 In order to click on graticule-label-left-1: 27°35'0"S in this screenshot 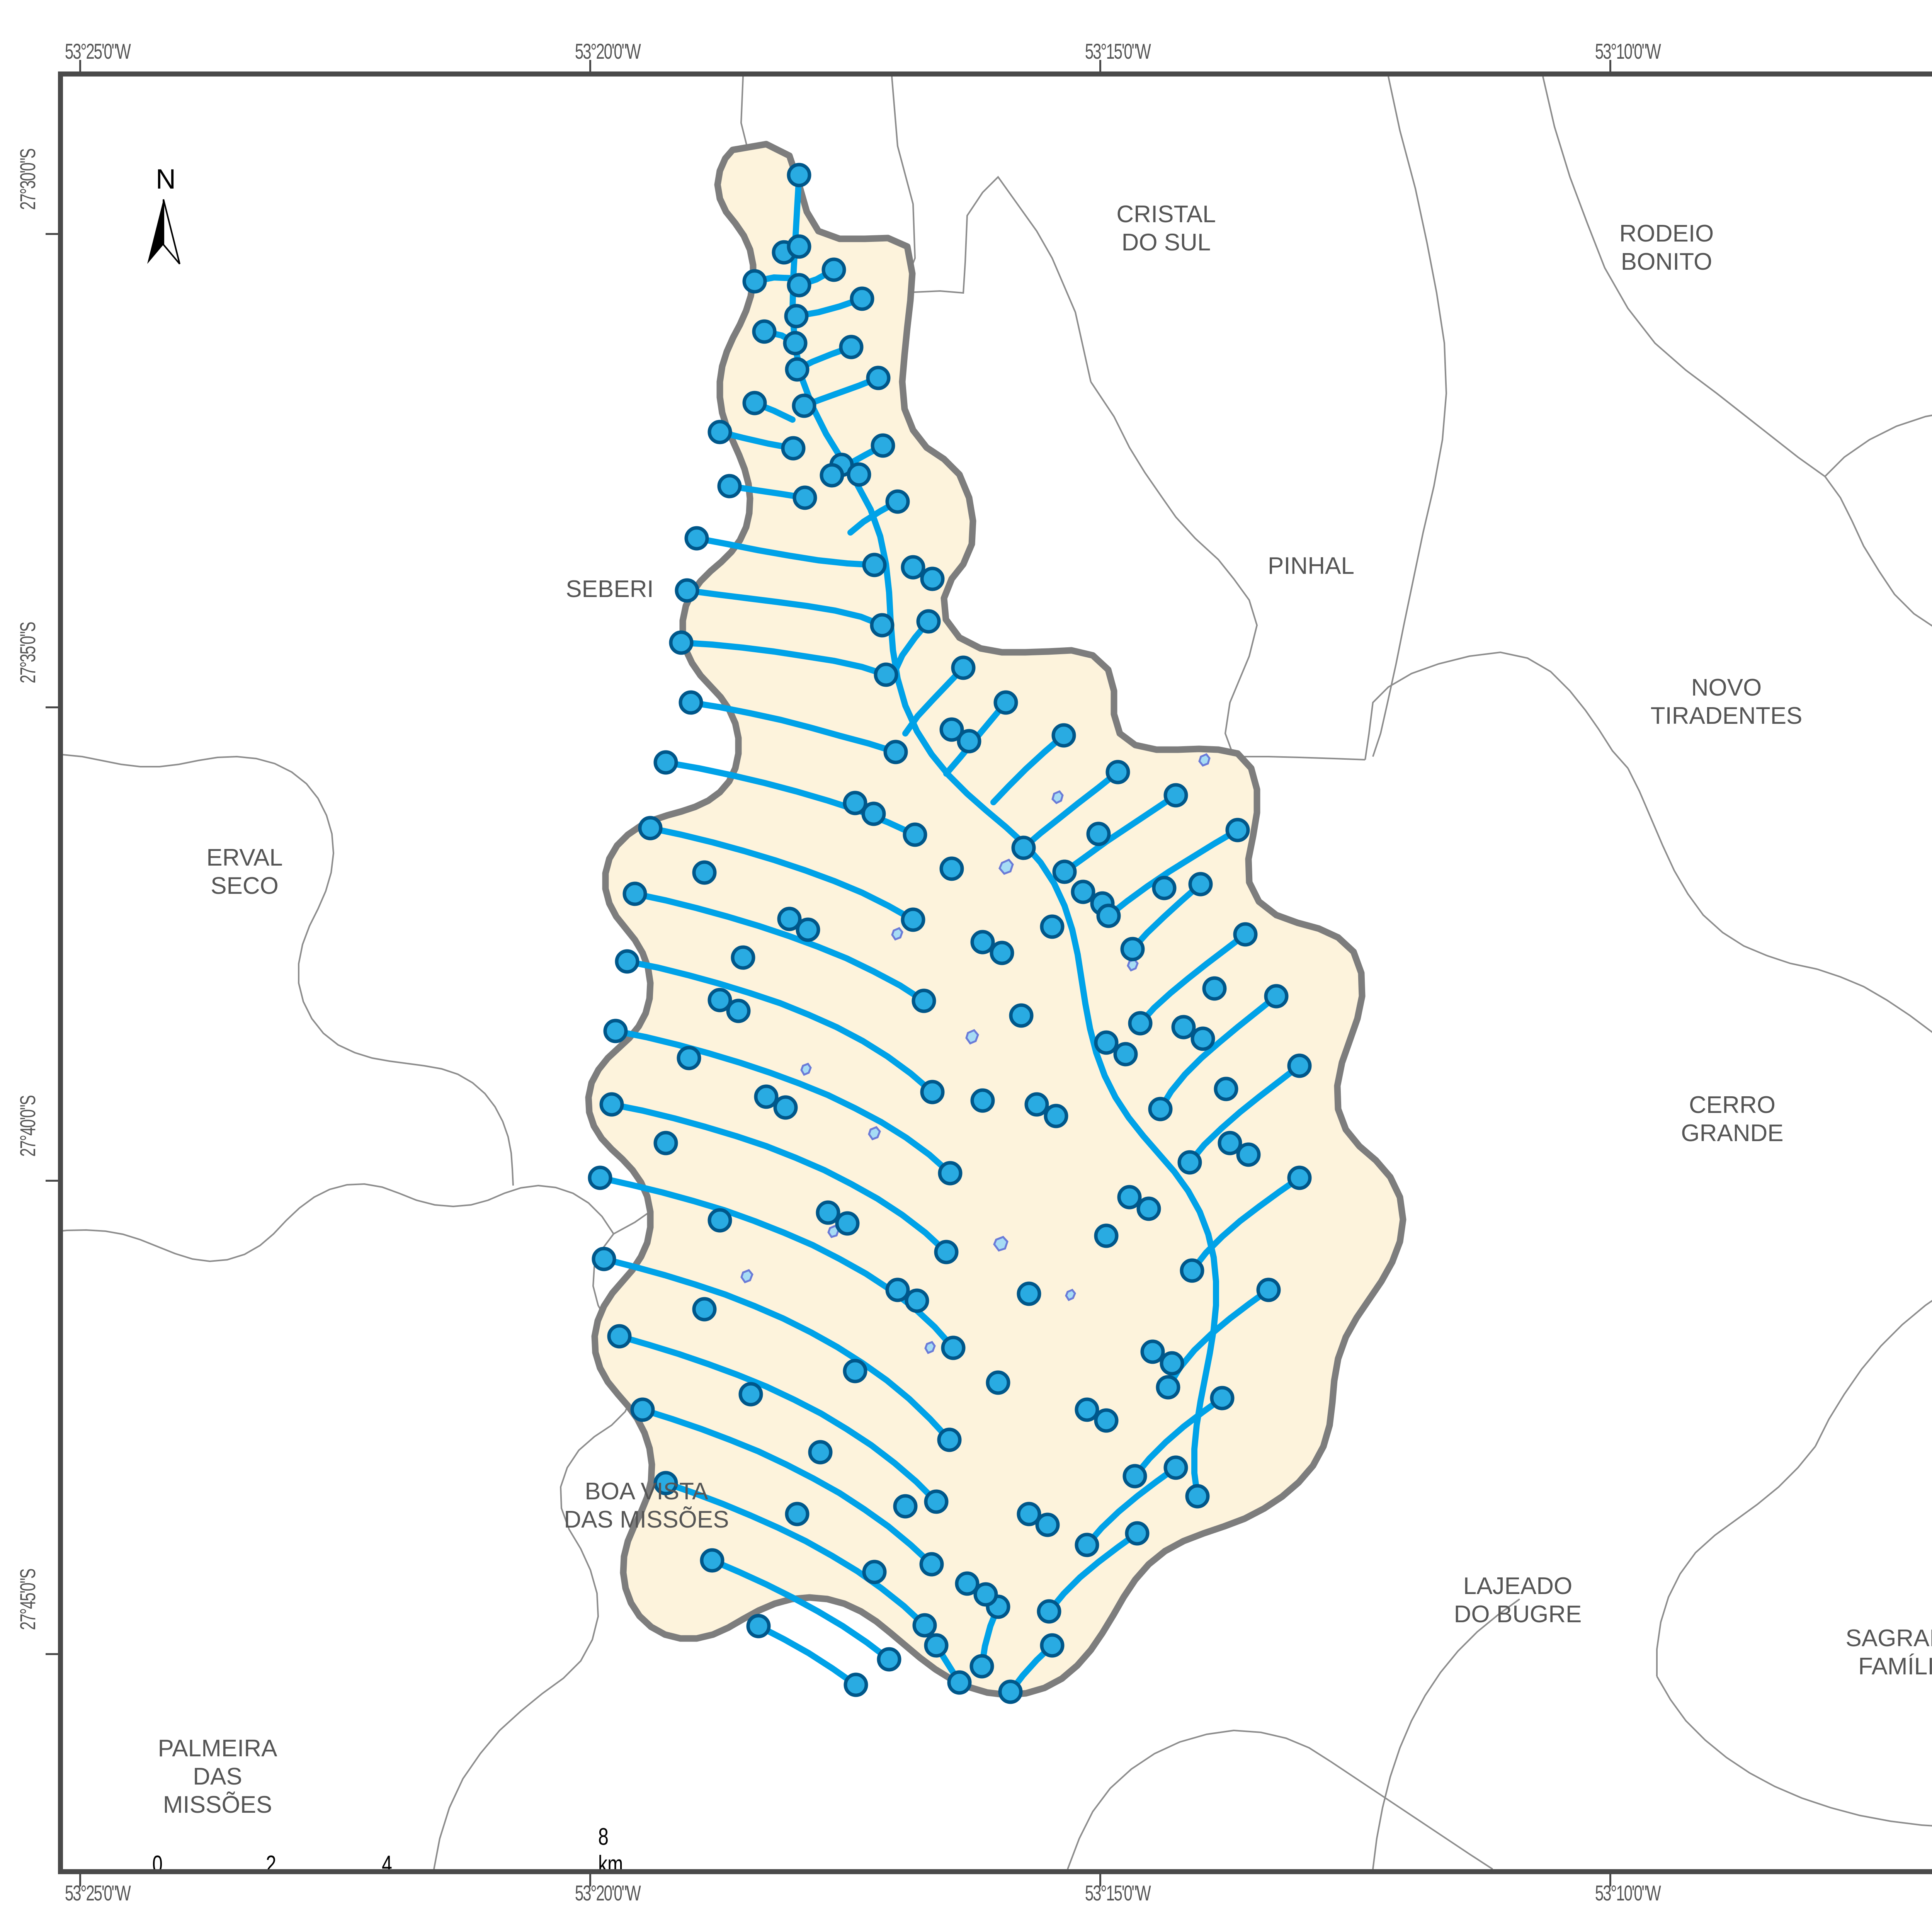, I will do `click(27, 653)`.